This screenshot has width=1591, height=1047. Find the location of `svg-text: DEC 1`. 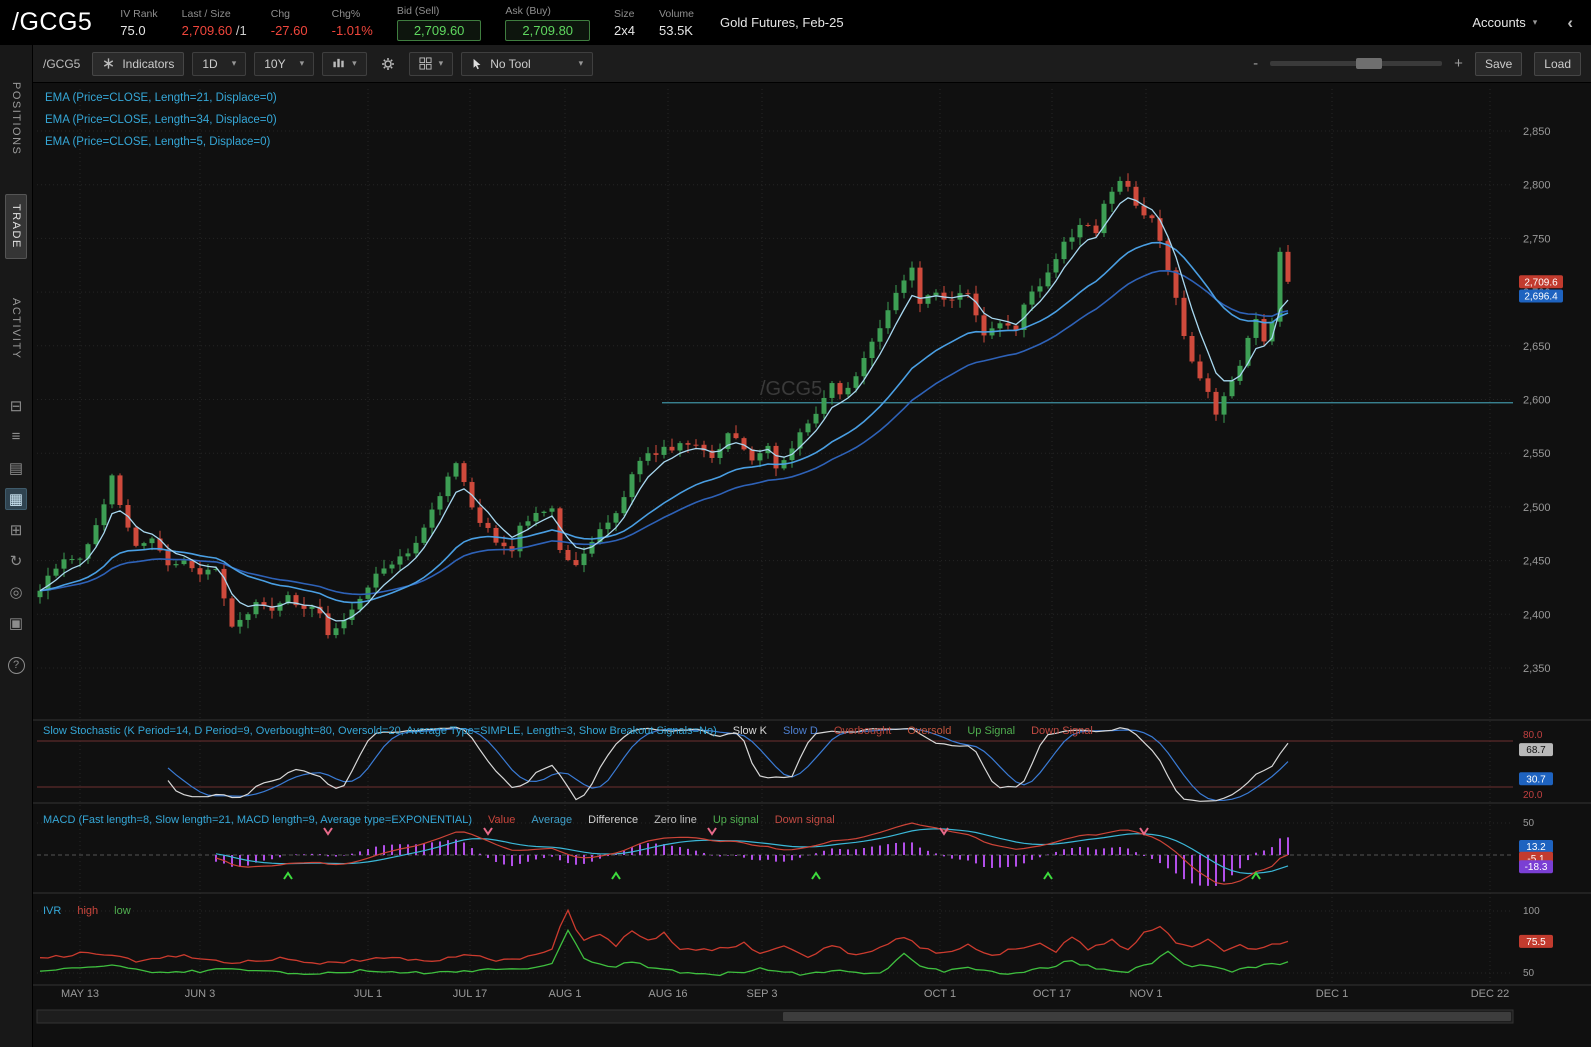

svg-text: DEC 1 is located at coordinates (1332, 994).